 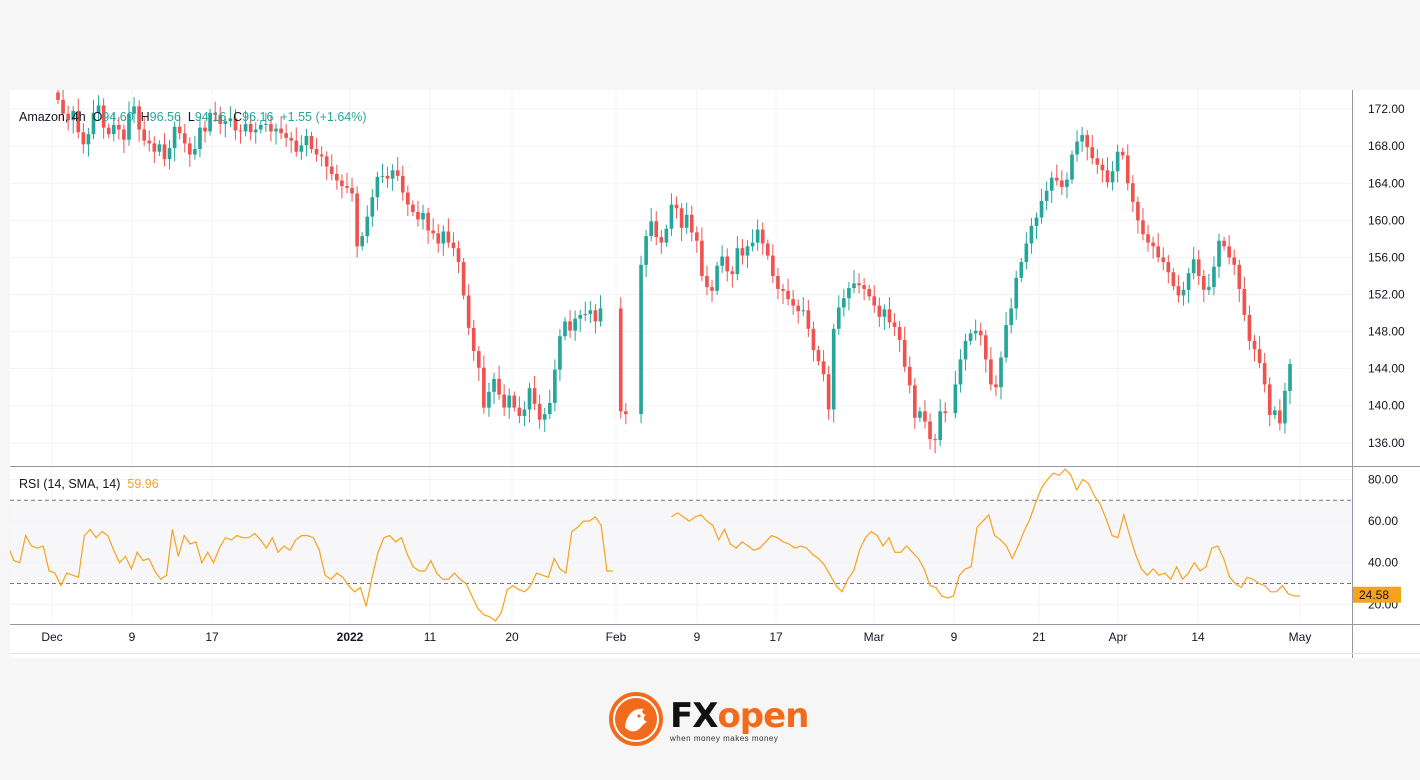 I want to click on rsi-value: 59.96, so click(x=143, y=484).